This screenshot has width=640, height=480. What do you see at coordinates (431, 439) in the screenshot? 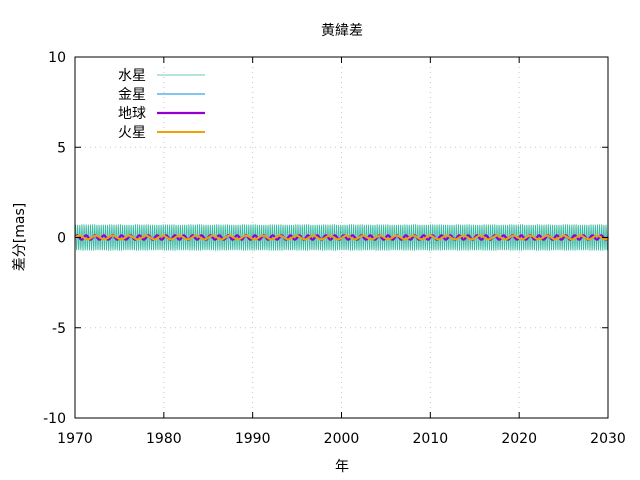
I see `x-tick-label: 2010` at bounding box center [431, 439].